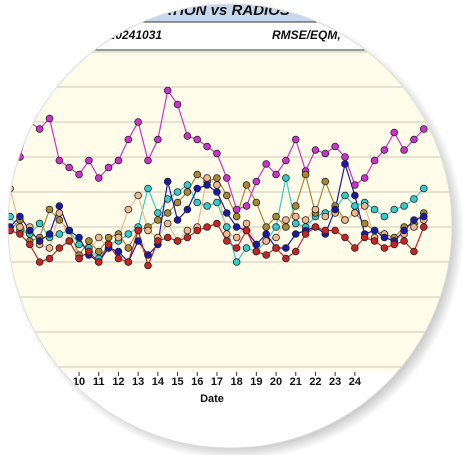 This screenshot has height=455, width=465. Describe the element at coordinates (296, 382) in the screenshot. I see `x-tick-label: 21` at that location.